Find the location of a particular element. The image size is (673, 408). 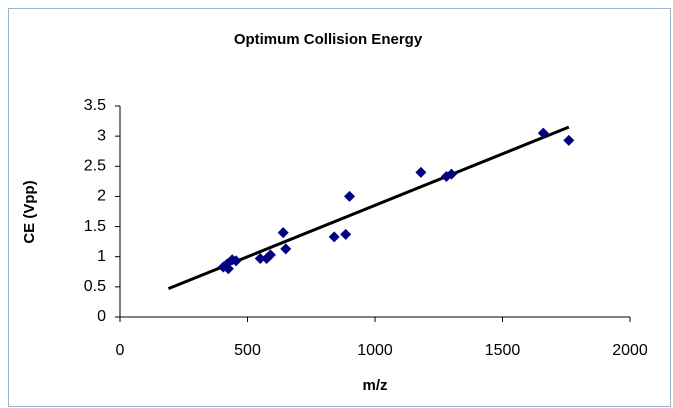

y-tick-label: 3 is located at coordinates (101, 135).